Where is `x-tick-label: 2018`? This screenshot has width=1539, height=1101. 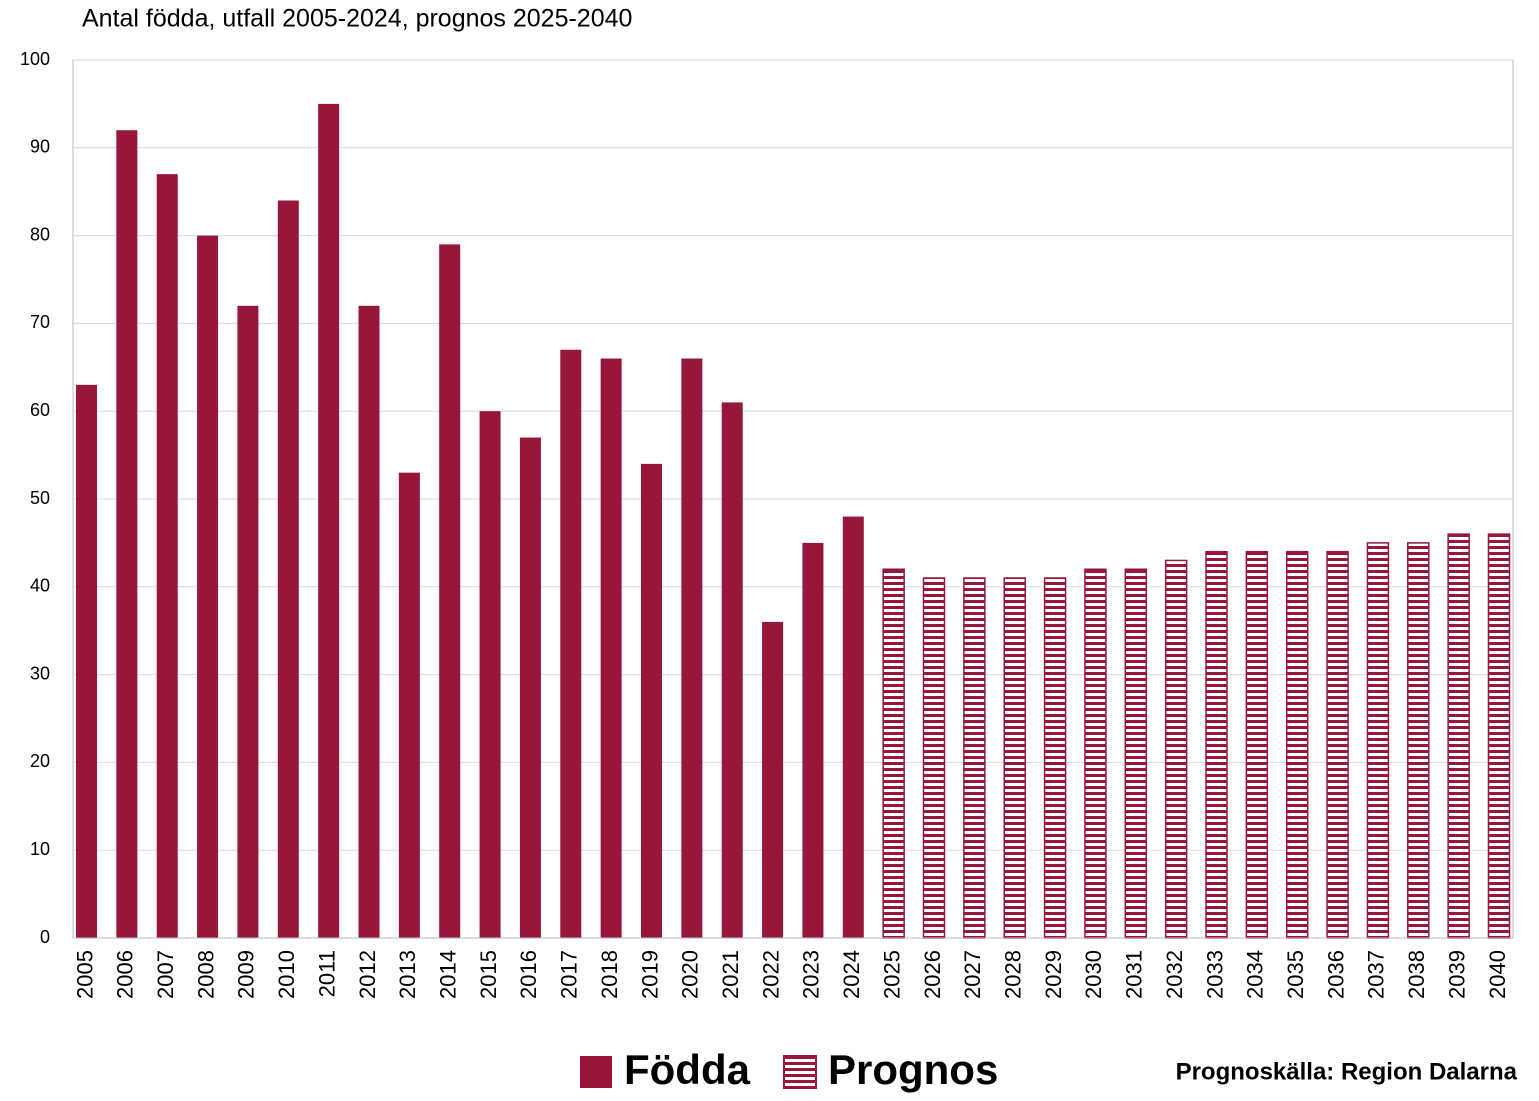
x-tick-label: 2018 is located at coordinates (609, 974).